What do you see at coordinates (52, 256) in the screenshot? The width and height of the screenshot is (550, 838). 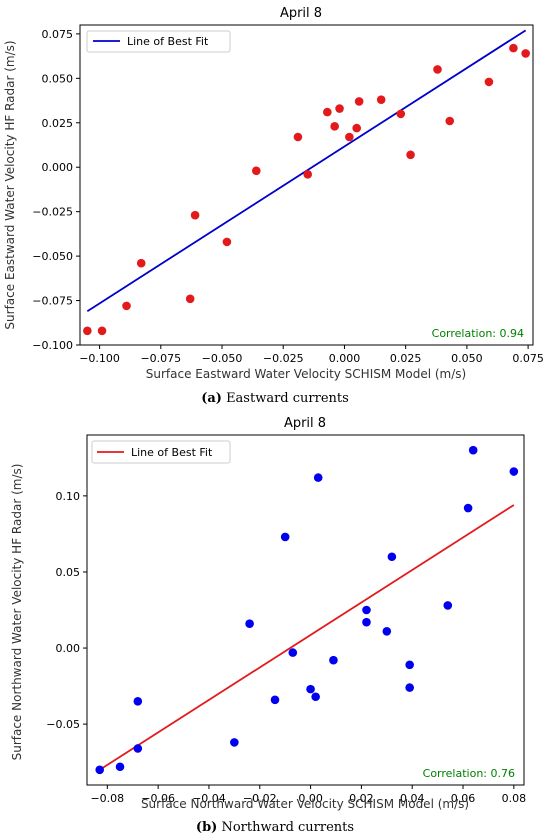 I see `a-y-tick-label: −0.050` at bounding box center [52, 256].